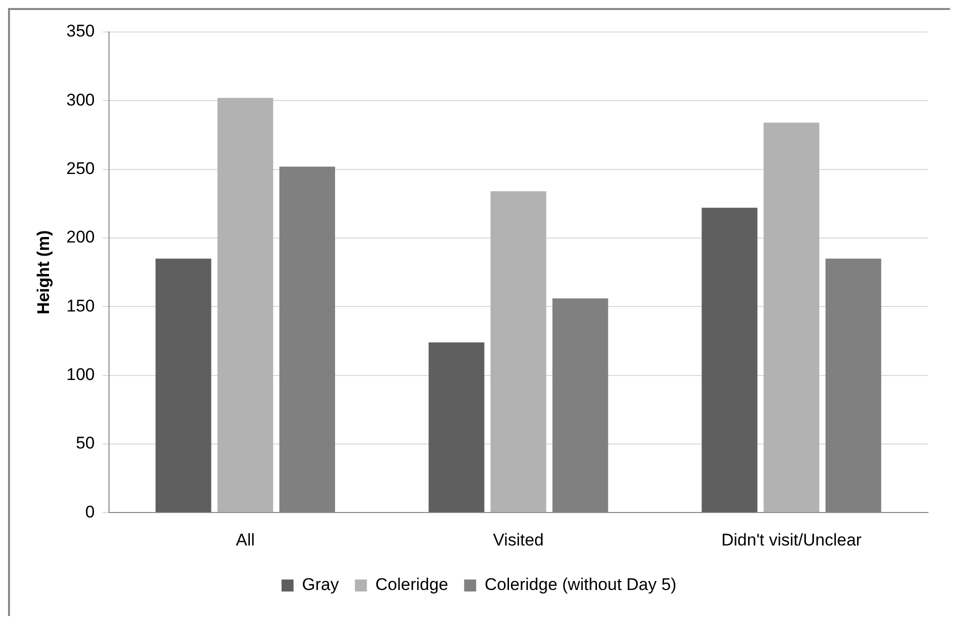 The image size is (958, 622). What do you see at coordinates (80, 237) in the screenshot?
I see `y-tick-label: 200` at bounding box center [80, 237].